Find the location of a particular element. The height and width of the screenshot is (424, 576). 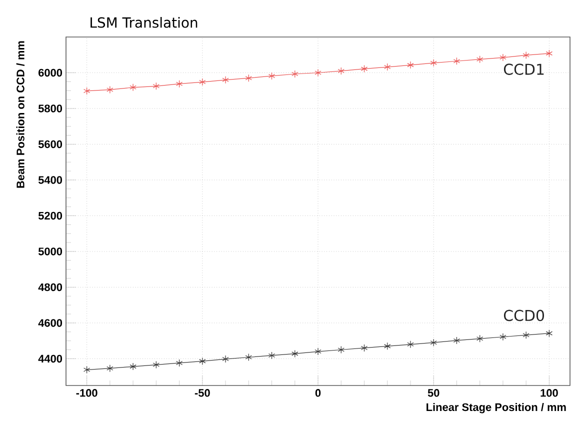

y-axis-title: Beam Position on CCD / mm is located at coordinates (20, 114).